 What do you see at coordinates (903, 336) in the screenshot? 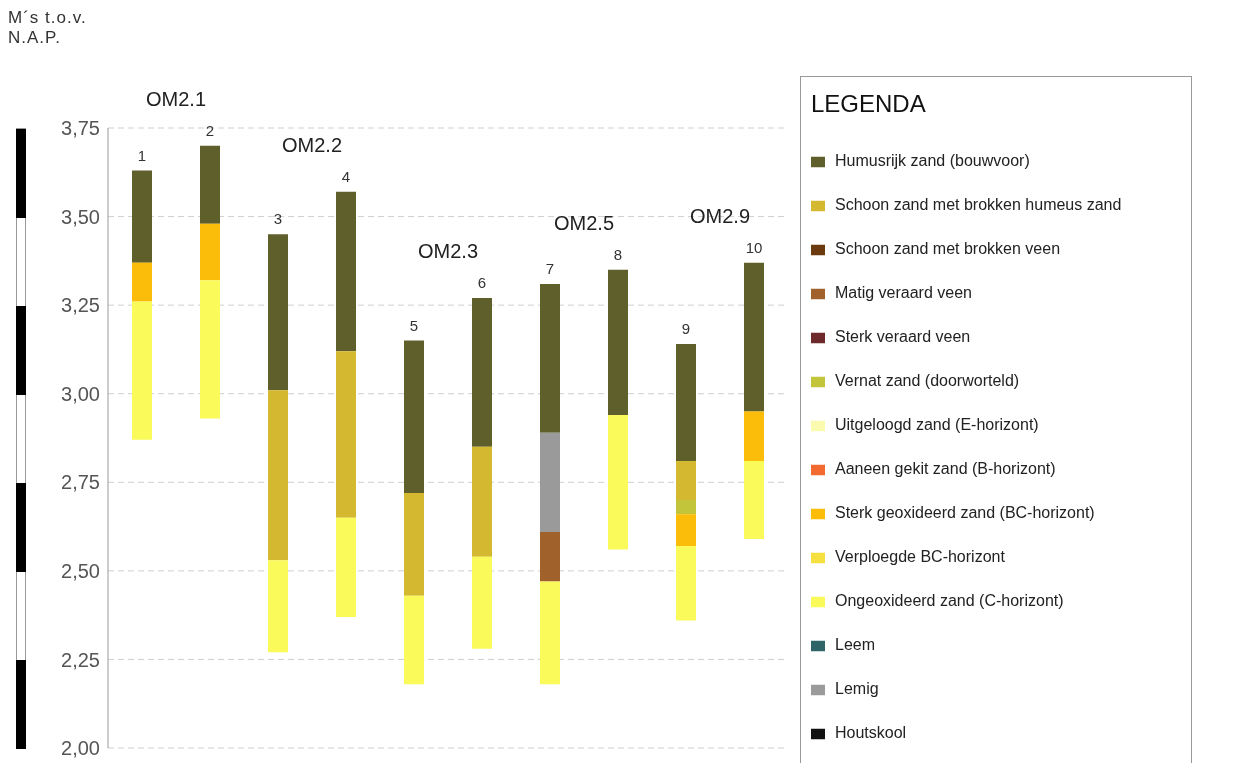
I see `legend-label: Sterk veraard veen` at bounding box center [903, 336].